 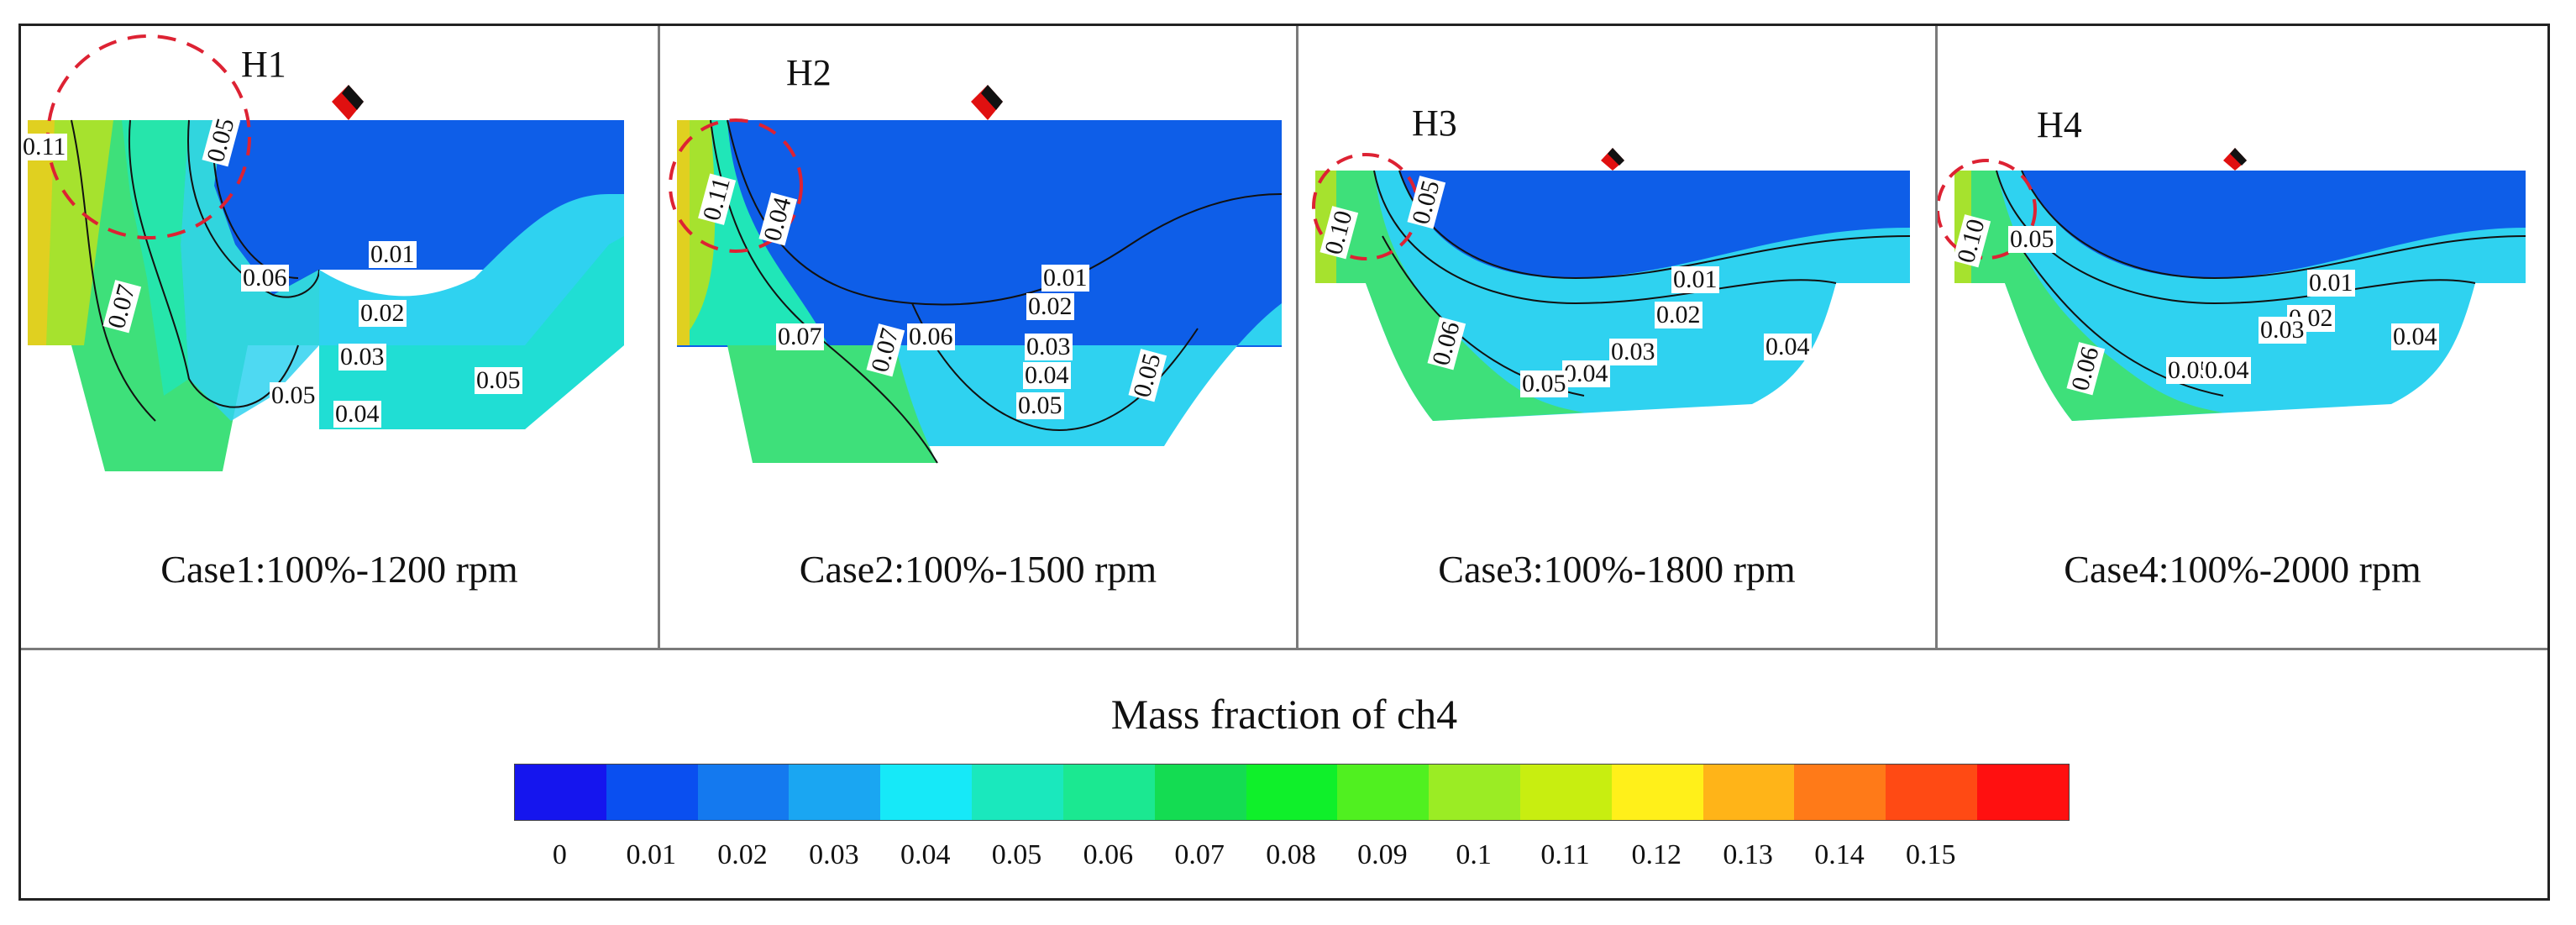 I want to click on case-label: Case2:100%-1500 rpm, so click(x=978, y=569).